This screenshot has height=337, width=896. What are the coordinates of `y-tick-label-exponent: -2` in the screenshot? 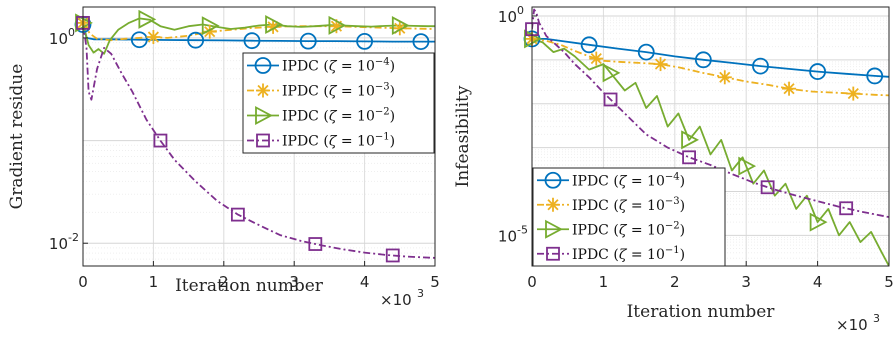 It's located at (73, 237).